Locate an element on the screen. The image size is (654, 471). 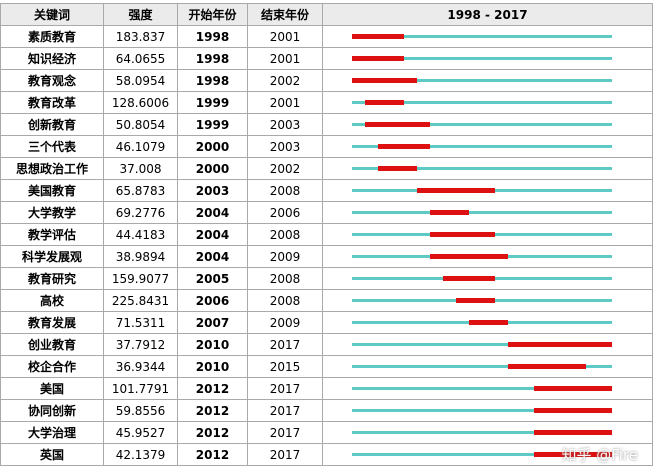
strength-cell: 42.1379 is located at coordinates (140, 454).